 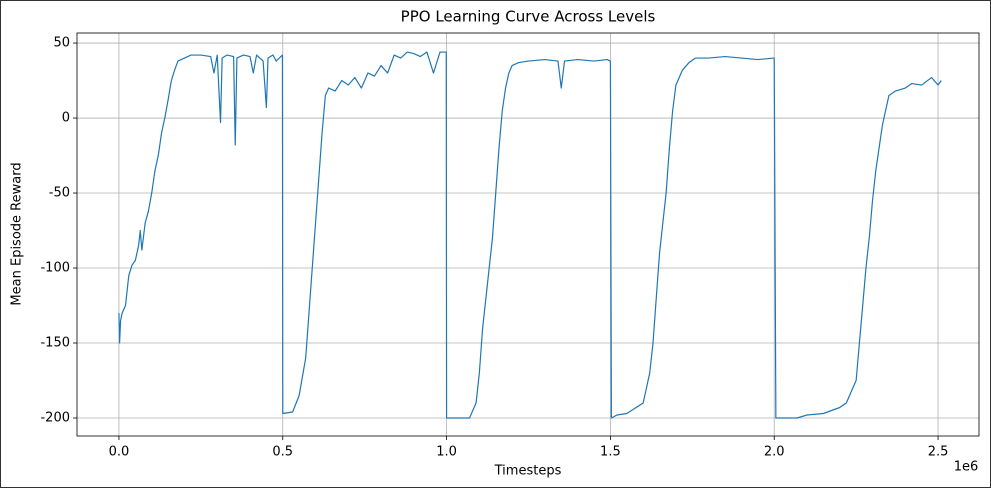 What do you see at coordinates (66, 118) in the screenshot?
I see `y-tick-label: 0` at bounding box center [66, 118].